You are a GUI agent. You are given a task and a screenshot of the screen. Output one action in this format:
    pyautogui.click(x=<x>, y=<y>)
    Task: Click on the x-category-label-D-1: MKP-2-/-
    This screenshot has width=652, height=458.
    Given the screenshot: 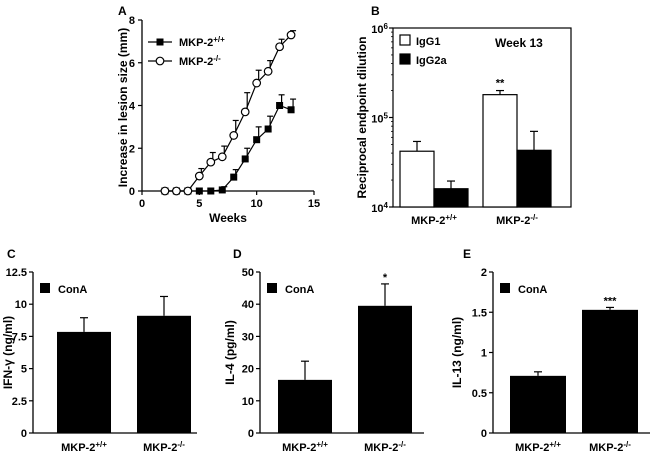 What is the action you would take?
    pyautogui.click(x=385, y=447)
    